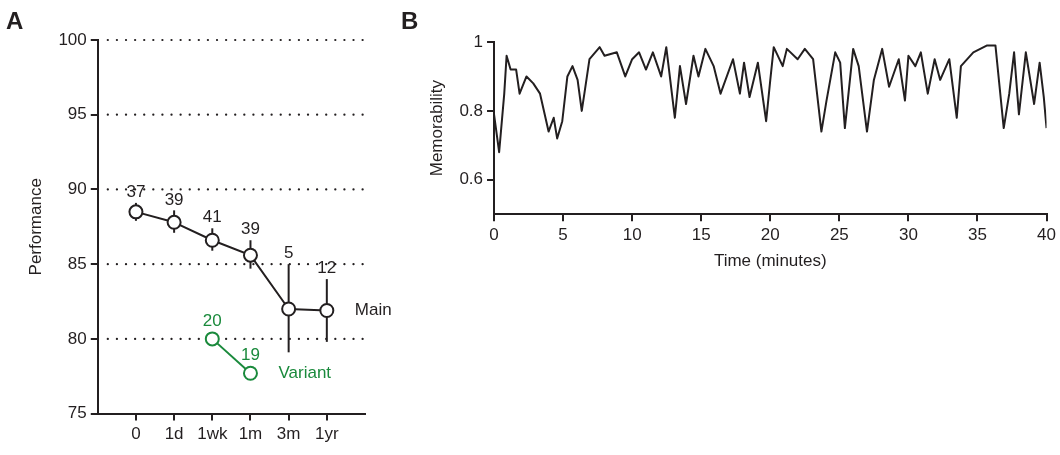 Image resolution: width=1060 pixels, height=455 pixels. I want to click on x-axis-title: Time (minutes), so click(770, 261).